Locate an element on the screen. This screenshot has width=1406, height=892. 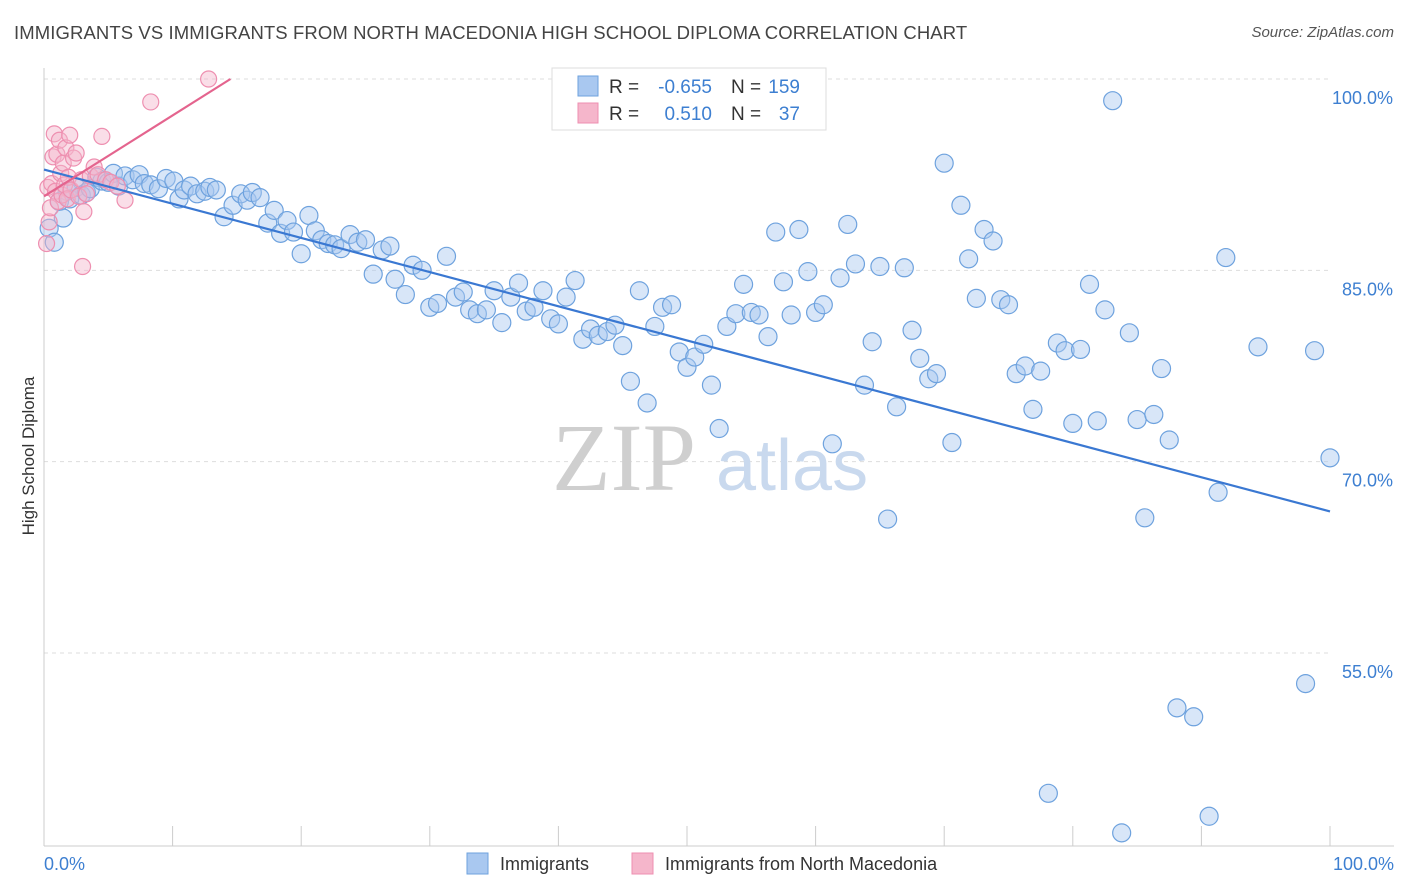
series-legend-label-immigrants: Immigrants is located at coordinates (544, 864).